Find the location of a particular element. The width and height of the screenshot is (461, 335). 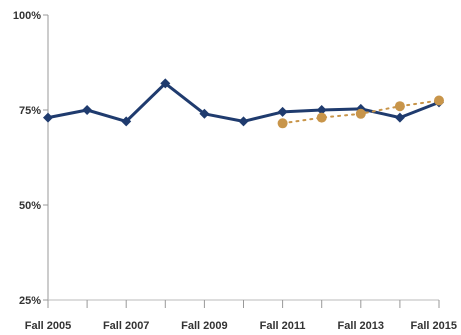

y-tick-label: 50% is located at coordinates (30, 206).